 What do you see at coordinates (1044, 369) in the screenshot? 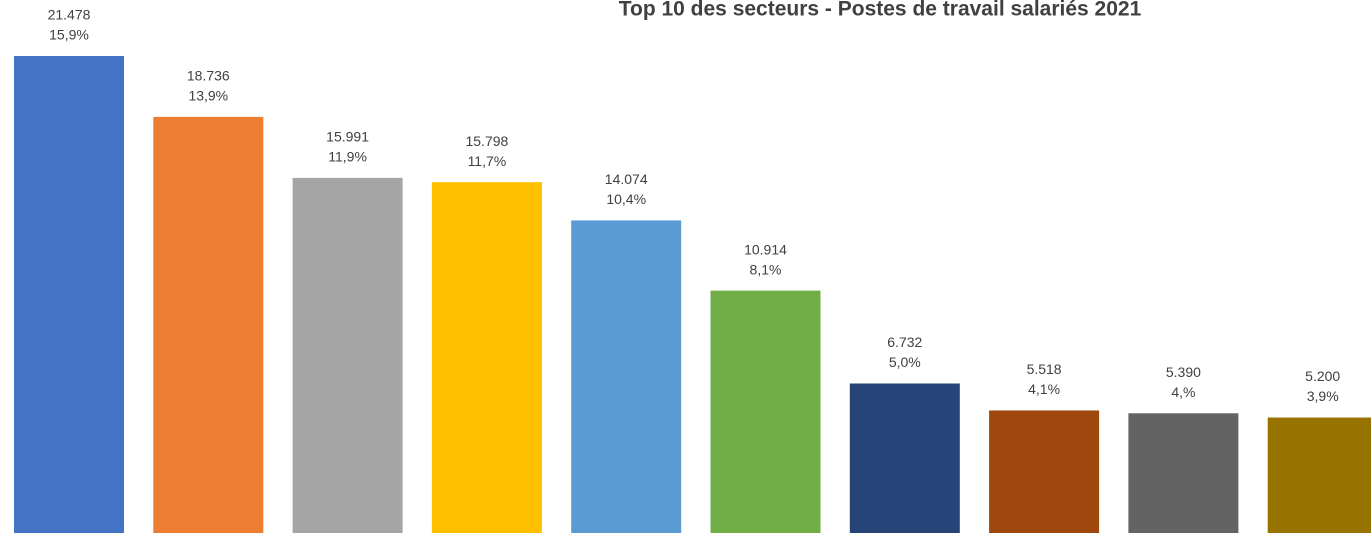
I see `value-label: 5.518` at bounding box center [1044, 369].